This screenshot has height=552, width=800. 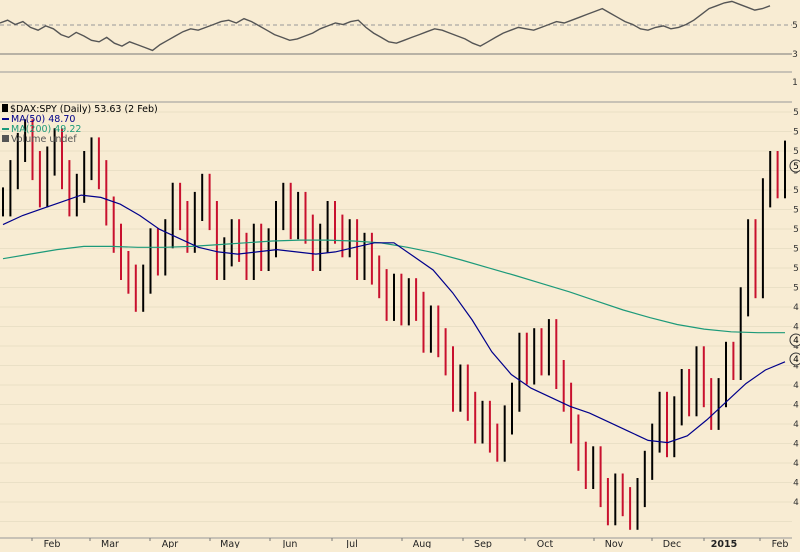 What do you see at coordinates (46, 129) in the screenshot?
I see `legend-ma200-label: MA(200) 49.22` at bounding box center [46, 129].